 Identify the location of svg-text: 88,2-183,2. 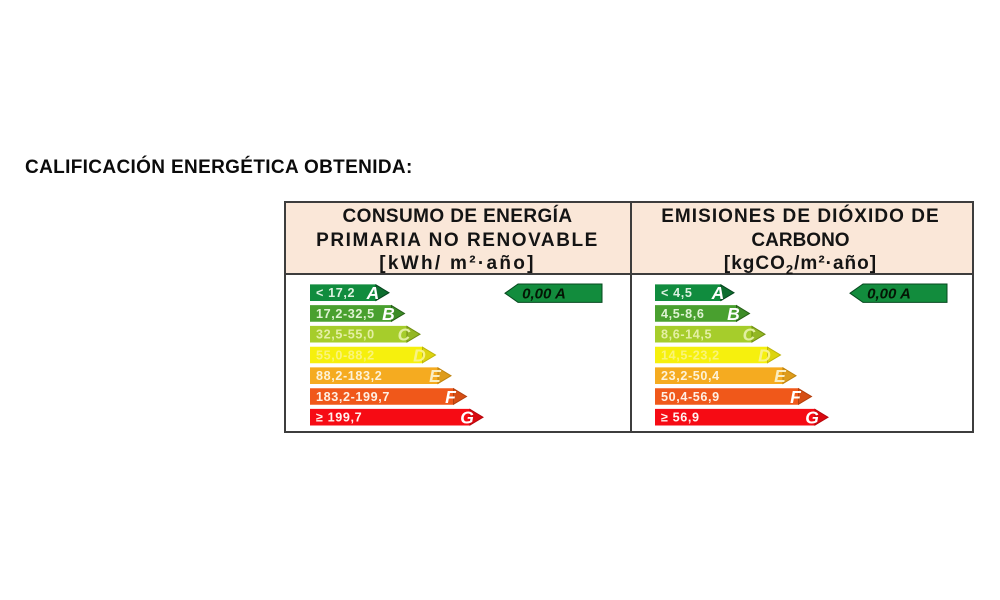
(349, 376).